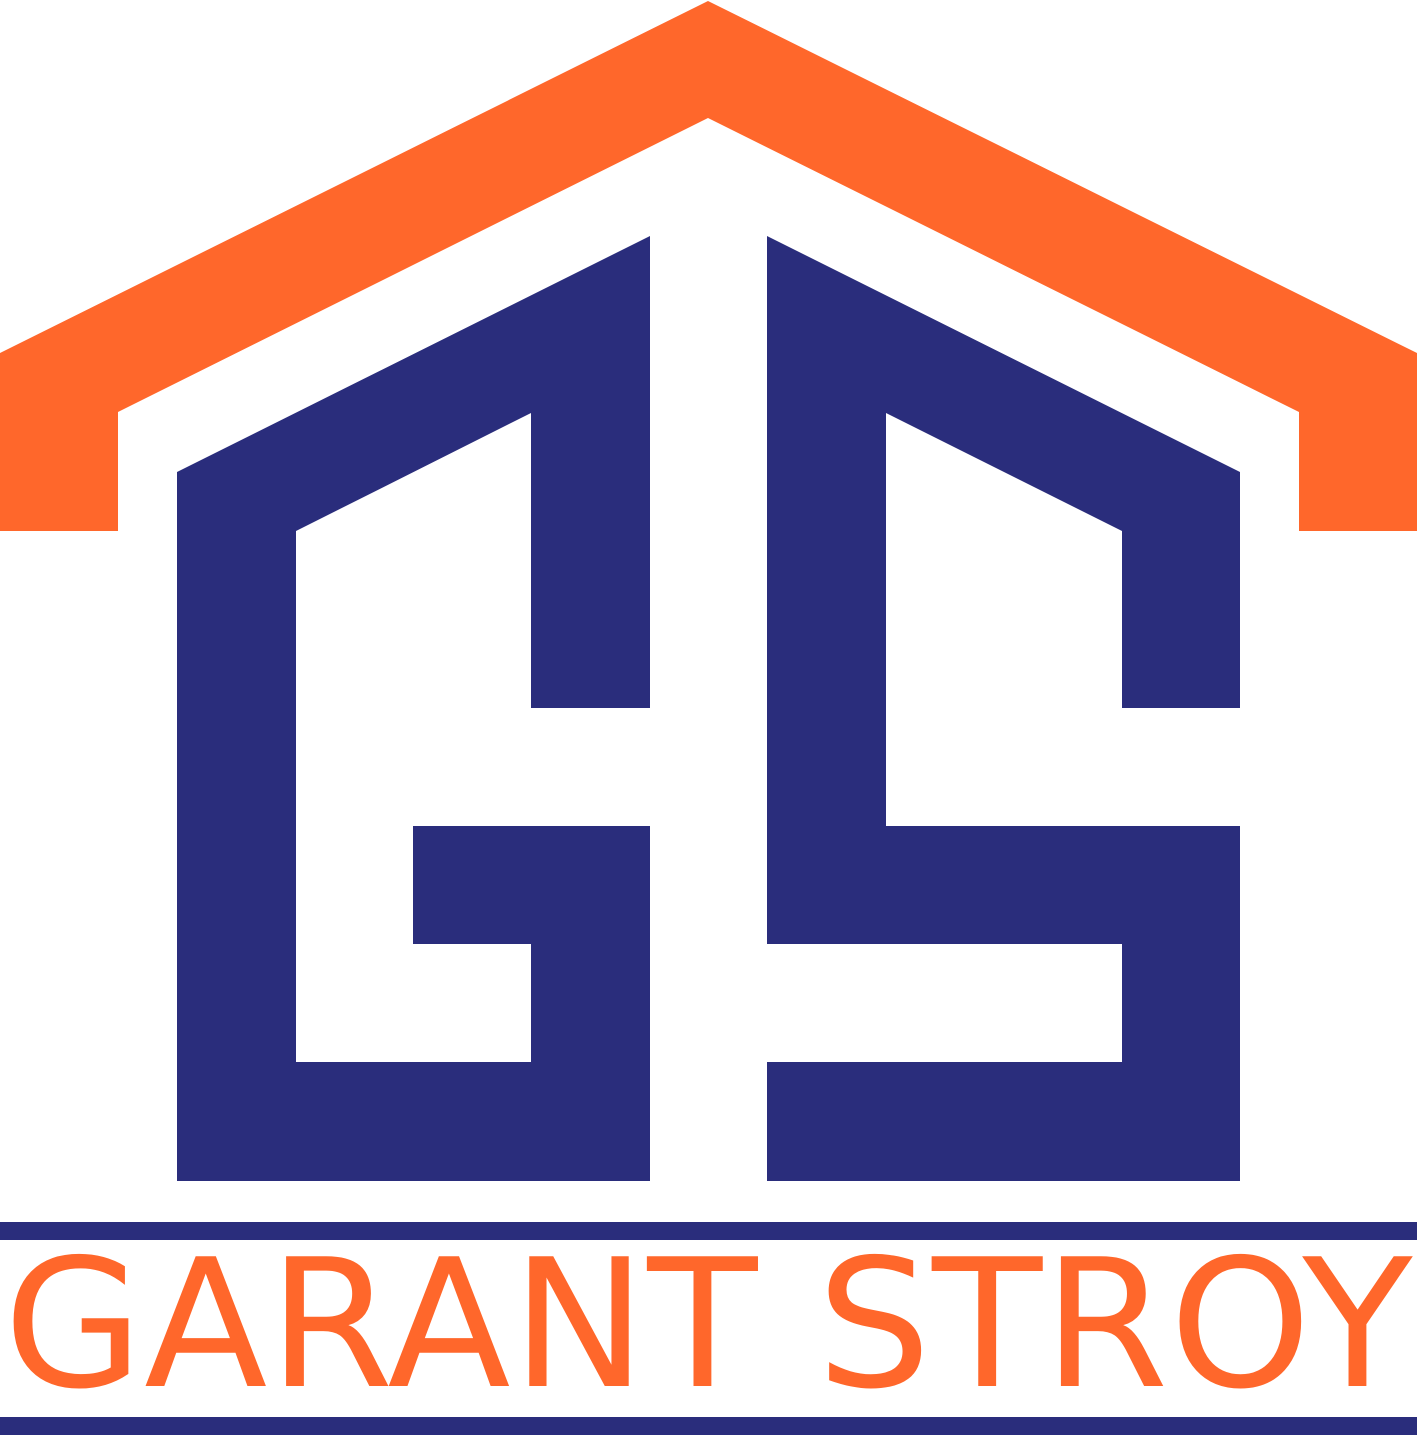  I want to click on bottom-divider-line, so click(708, 1426).